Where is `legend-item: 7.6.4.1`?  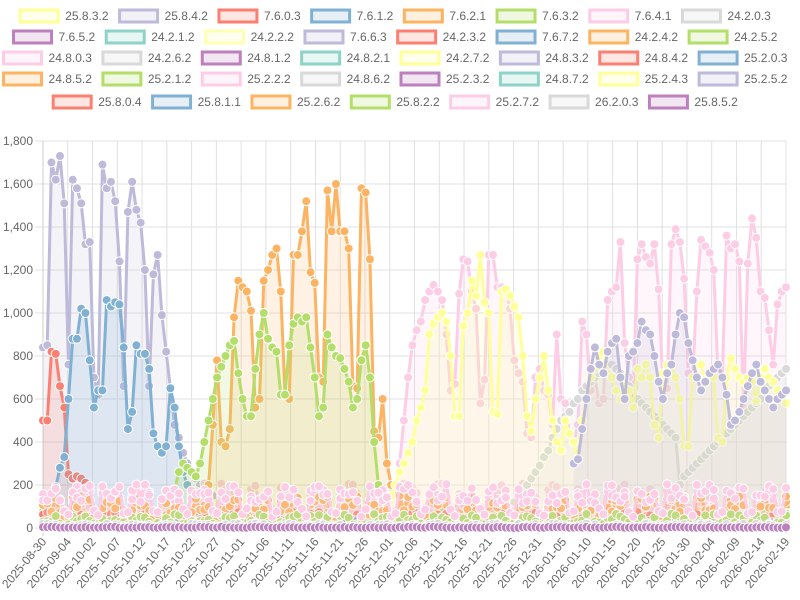 legend-item: 7.6.4.1 is located at coordinates (630, 16).